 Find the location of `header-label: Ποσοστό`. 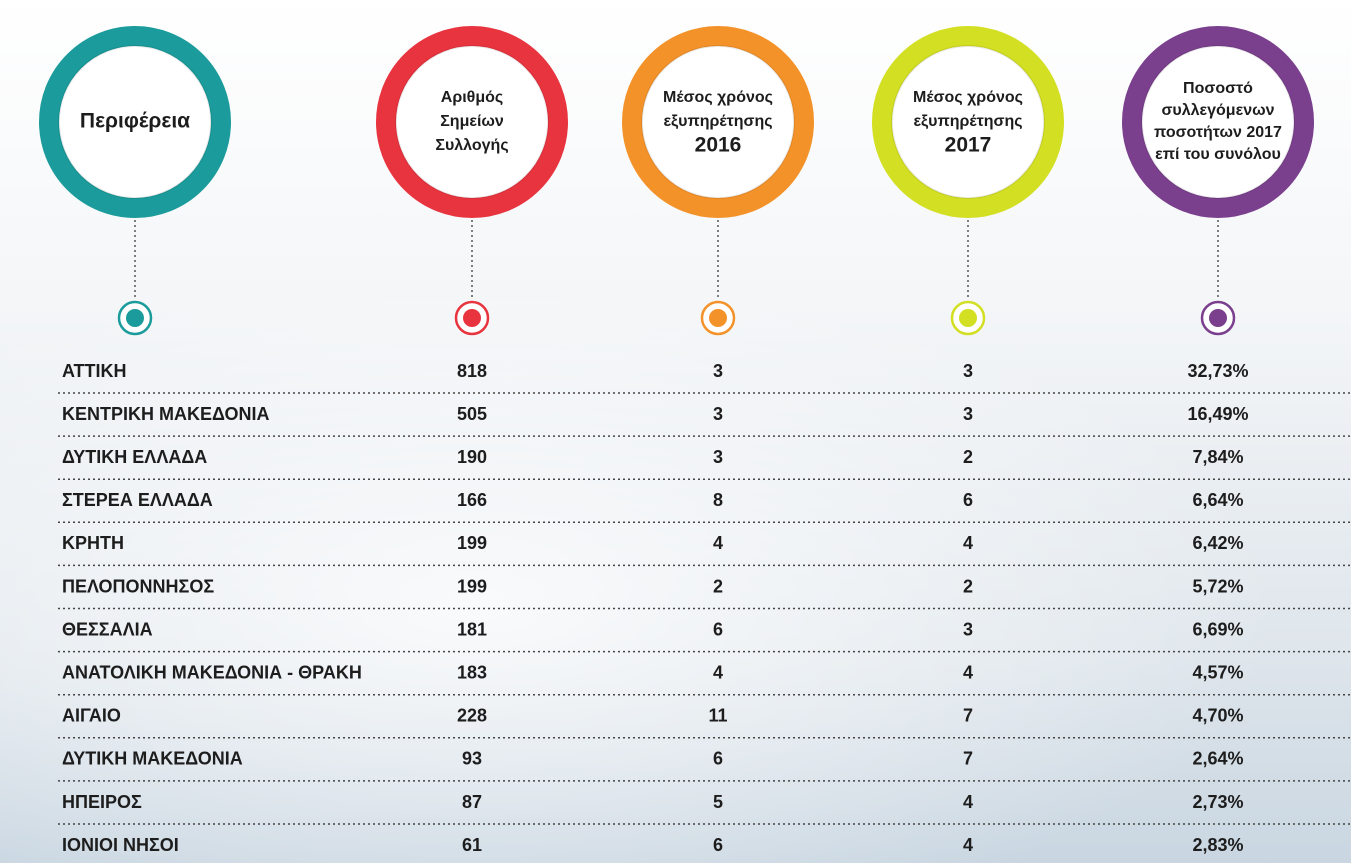

header-label: Ποσοστό is located at coordinates (1218, 88).